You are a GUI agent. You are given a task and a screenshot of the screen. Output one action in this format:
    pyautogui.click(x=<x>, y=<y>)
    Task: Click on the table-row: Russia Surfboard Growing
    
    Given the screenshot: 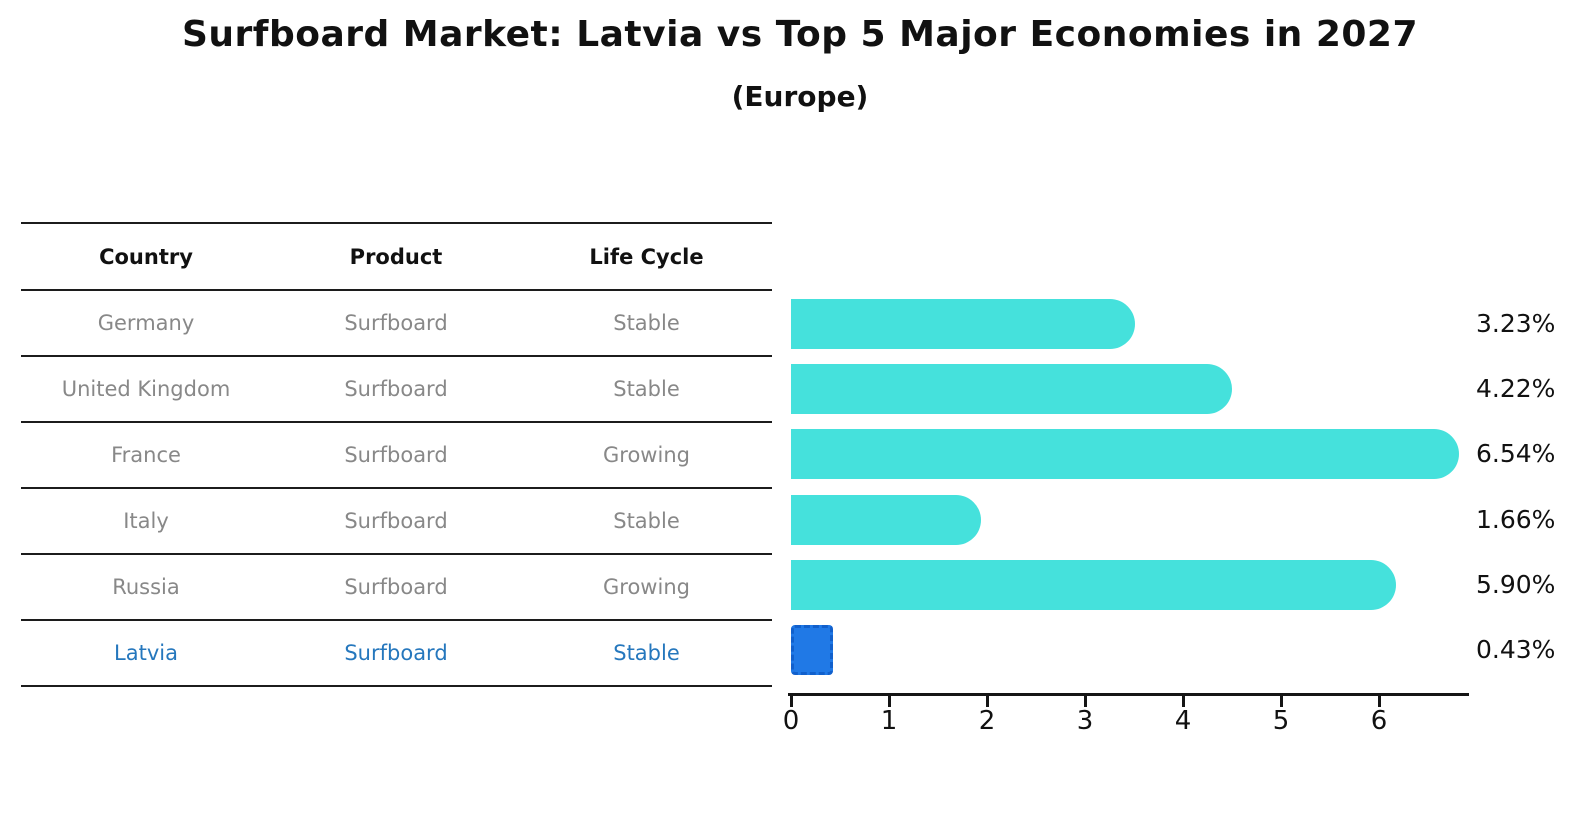 What is the action you would take?
    pyautogui.click(x=396, y=588)
    